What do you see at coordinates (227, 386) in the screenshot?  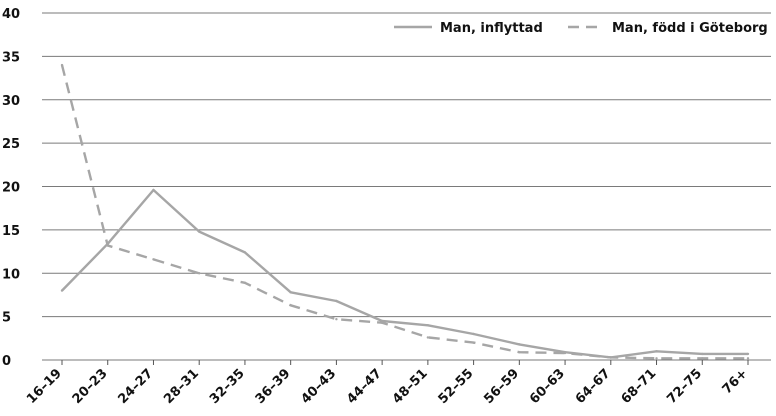 I see `x-tick-label: 32–35` at bounding box center [227, 386].